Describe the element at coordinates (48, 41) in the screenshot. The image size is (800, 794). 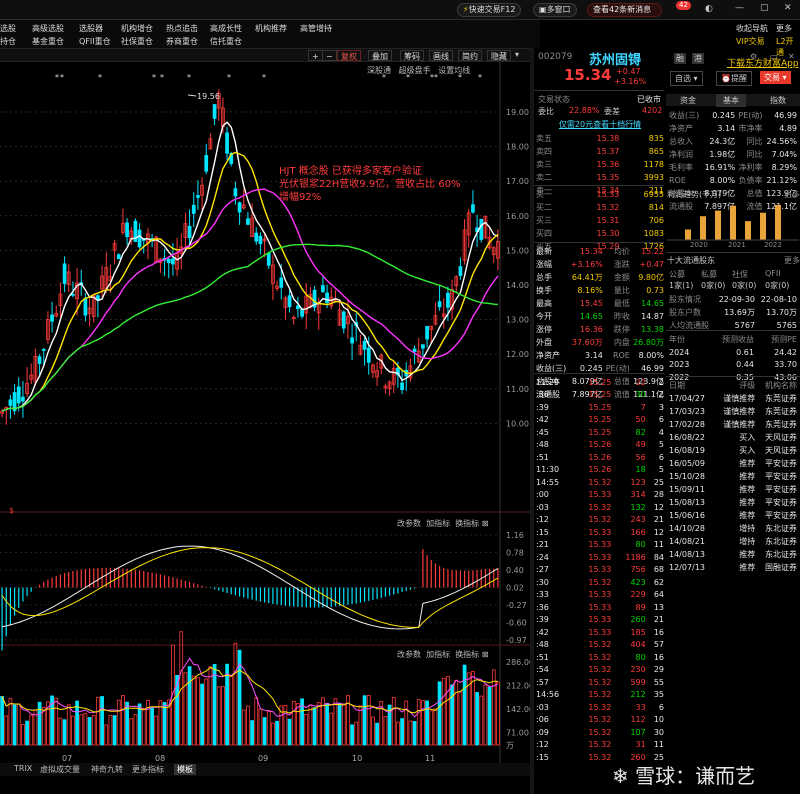
I see `menu-item: 基金重仓` at that location.